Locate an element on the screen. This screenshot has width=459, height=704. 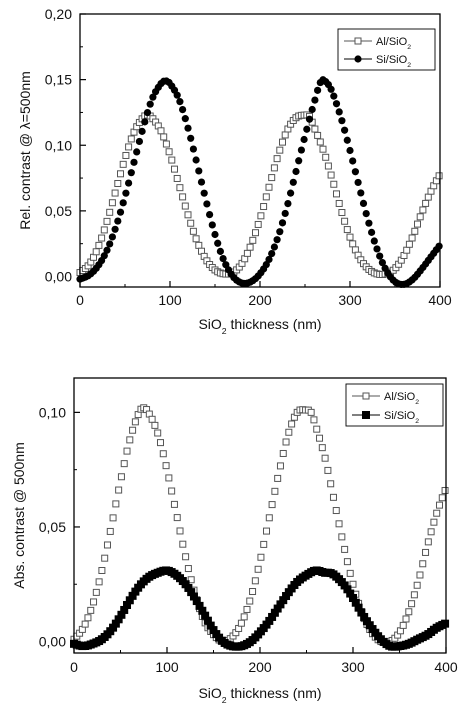
legend-item: Si/SiO2 is located at coordinates (385, 417).